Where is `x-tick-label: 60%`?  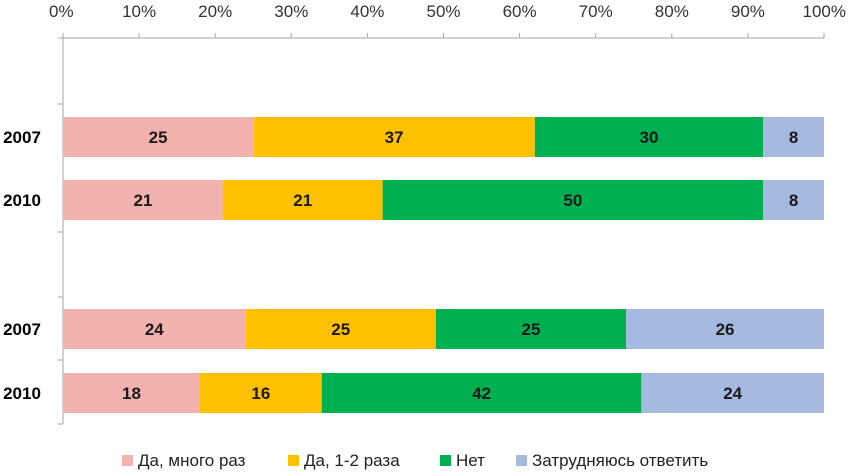
x-tick-label: 60% is located at coordinates (520, 11).